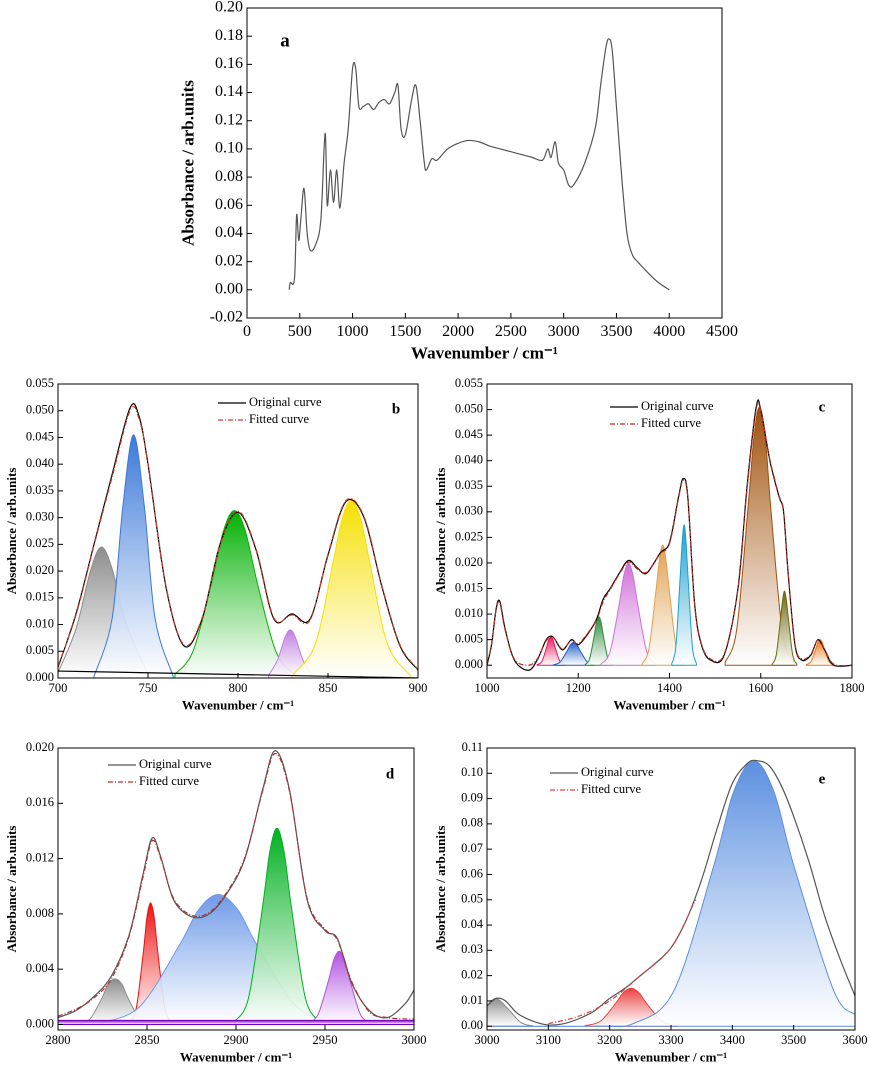 The width and height of the screenshot is (869, 1069). I want to click on y-tick-label: 0.07, so click(472, 848).